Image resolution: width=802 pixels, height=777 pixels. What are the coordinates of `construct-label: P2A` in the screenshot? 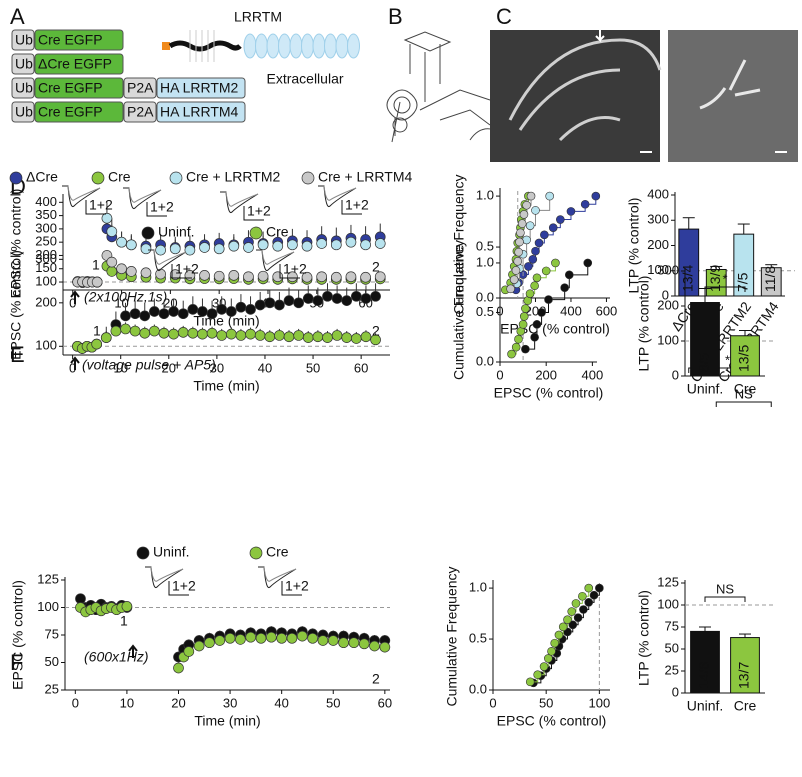 It's located at (140, 88).